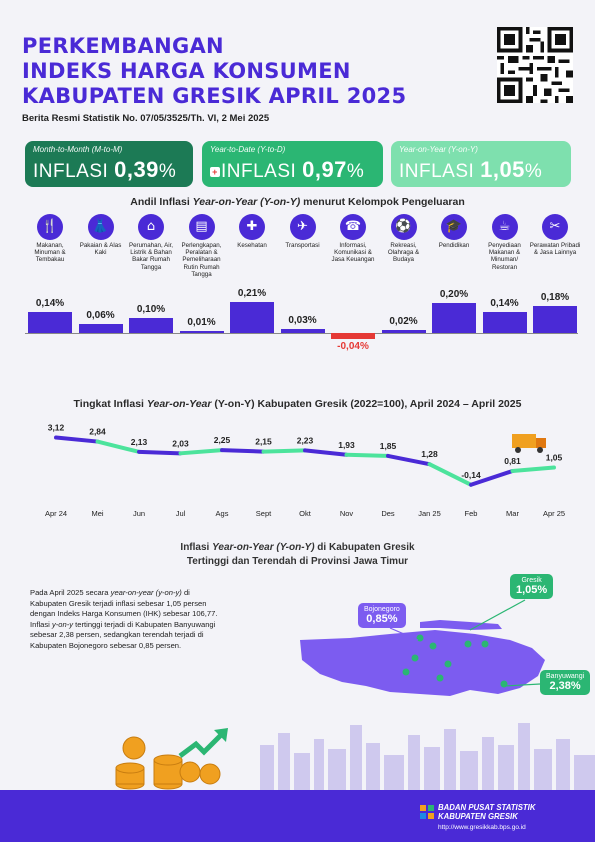 The height and width of the screenshot is (842, 595). I want to click on category-label: Pendidikan, so click(454, 245).